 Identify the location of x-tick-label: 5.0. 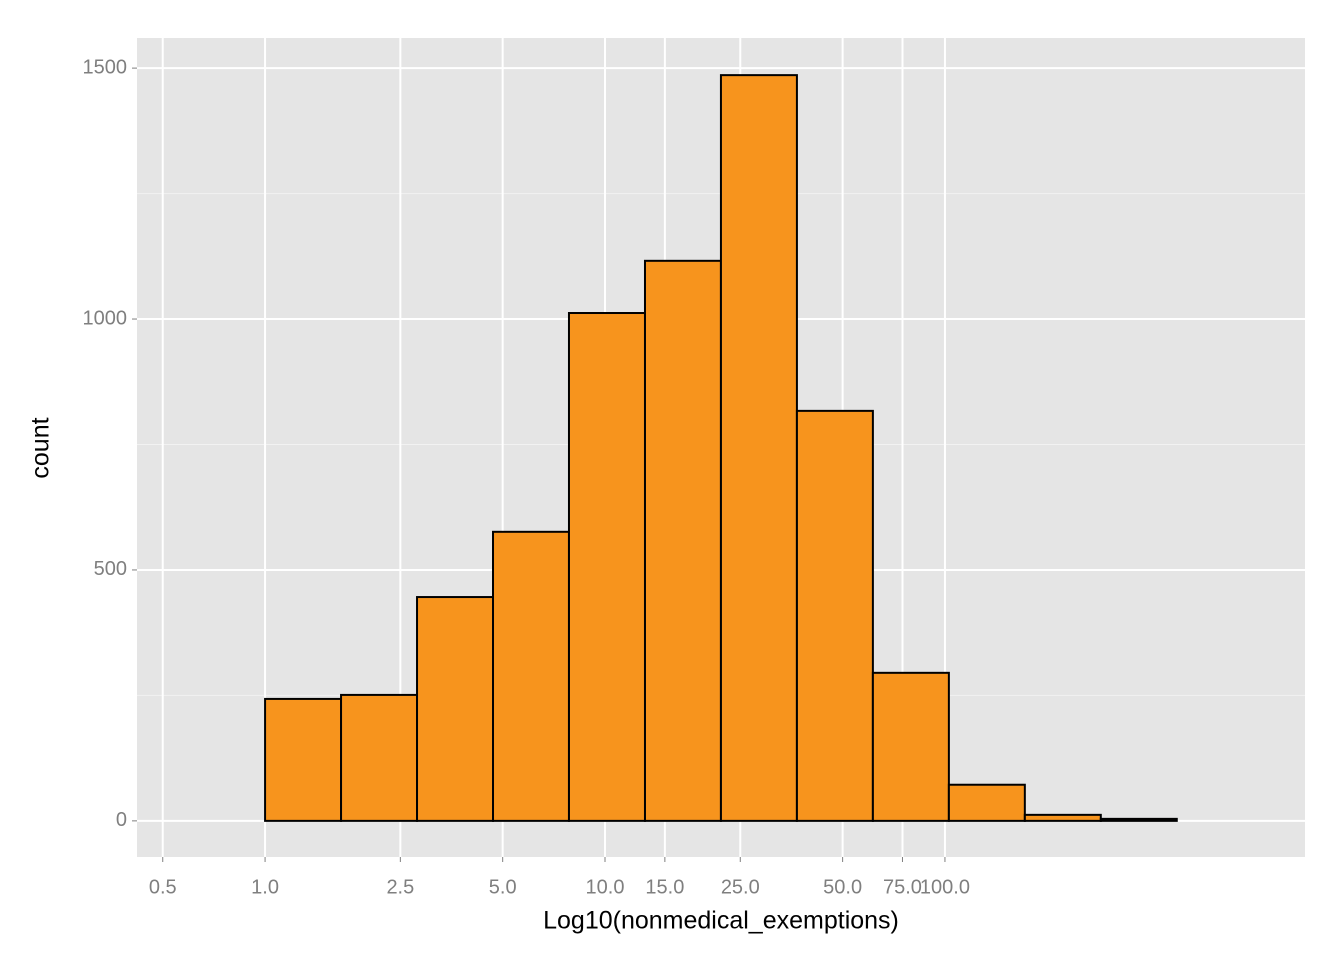
(503, 887).